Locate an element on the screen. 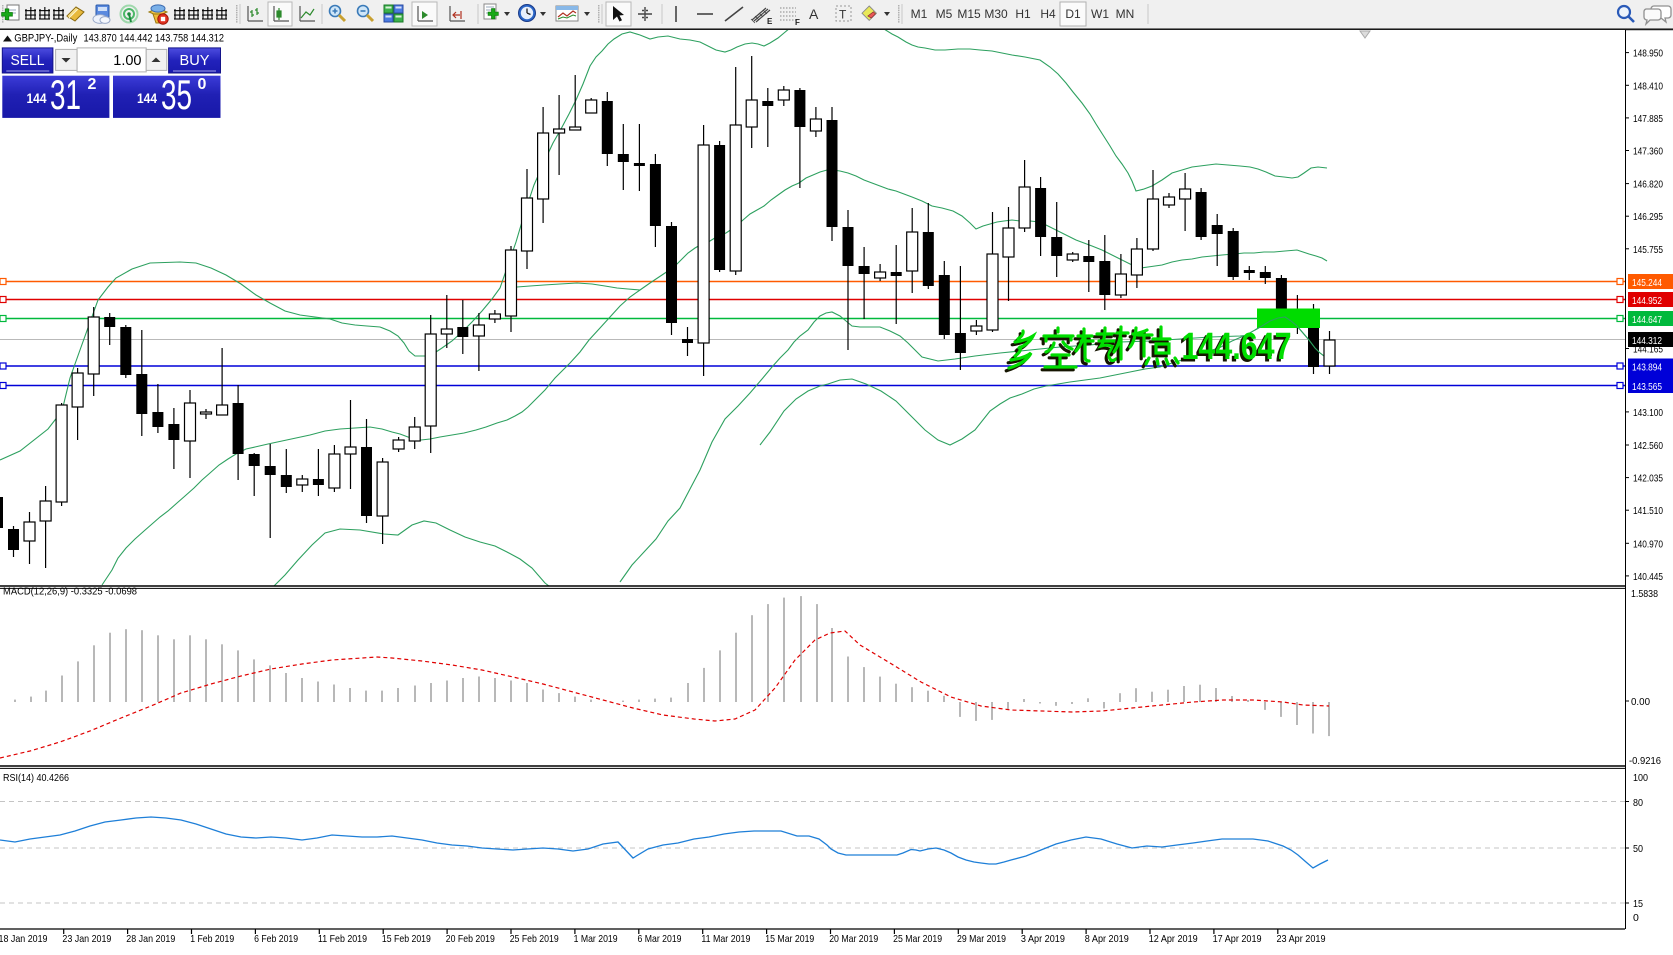 The image size is (1673, 955). svg-text: 11 Mar 2019 is located at coordinates (725, 939).